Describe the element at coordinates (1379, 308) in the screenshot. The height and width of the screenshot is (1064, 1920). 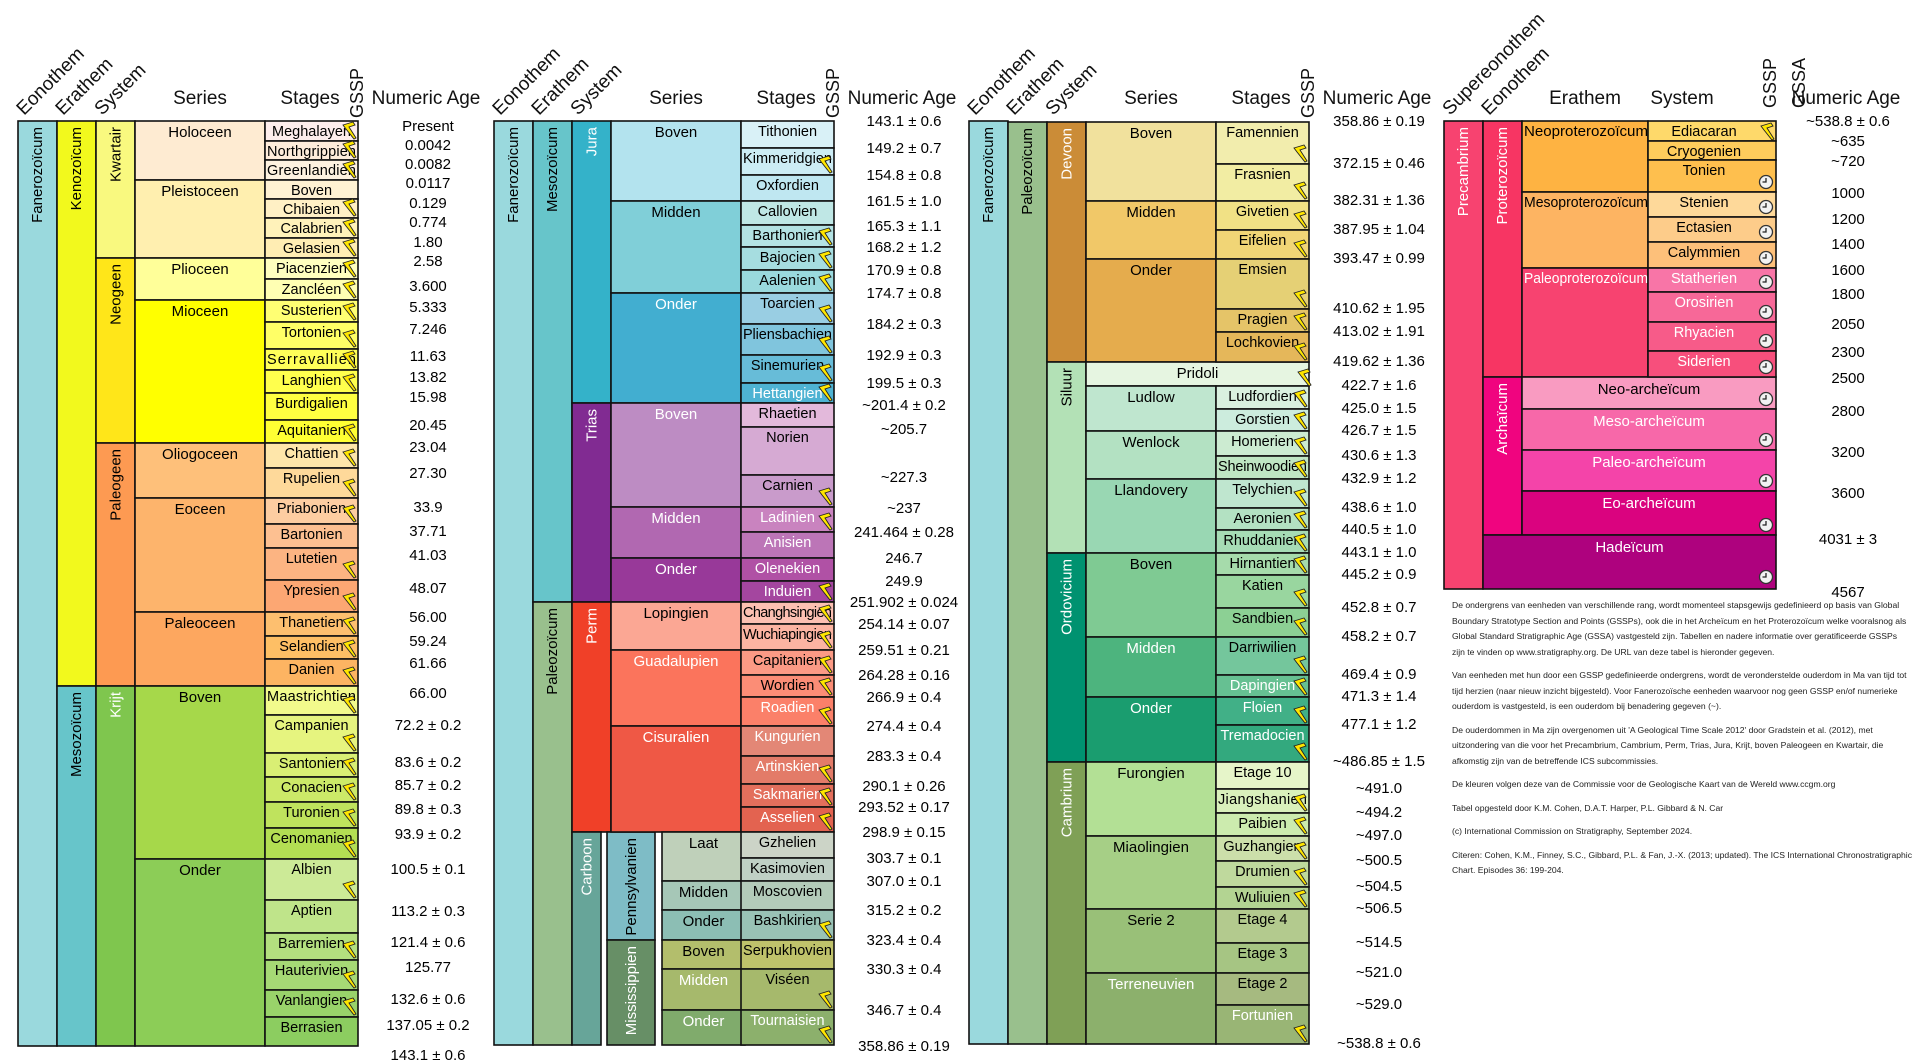
I see `numeric-age: 410.62 ± 1.95` at that location.